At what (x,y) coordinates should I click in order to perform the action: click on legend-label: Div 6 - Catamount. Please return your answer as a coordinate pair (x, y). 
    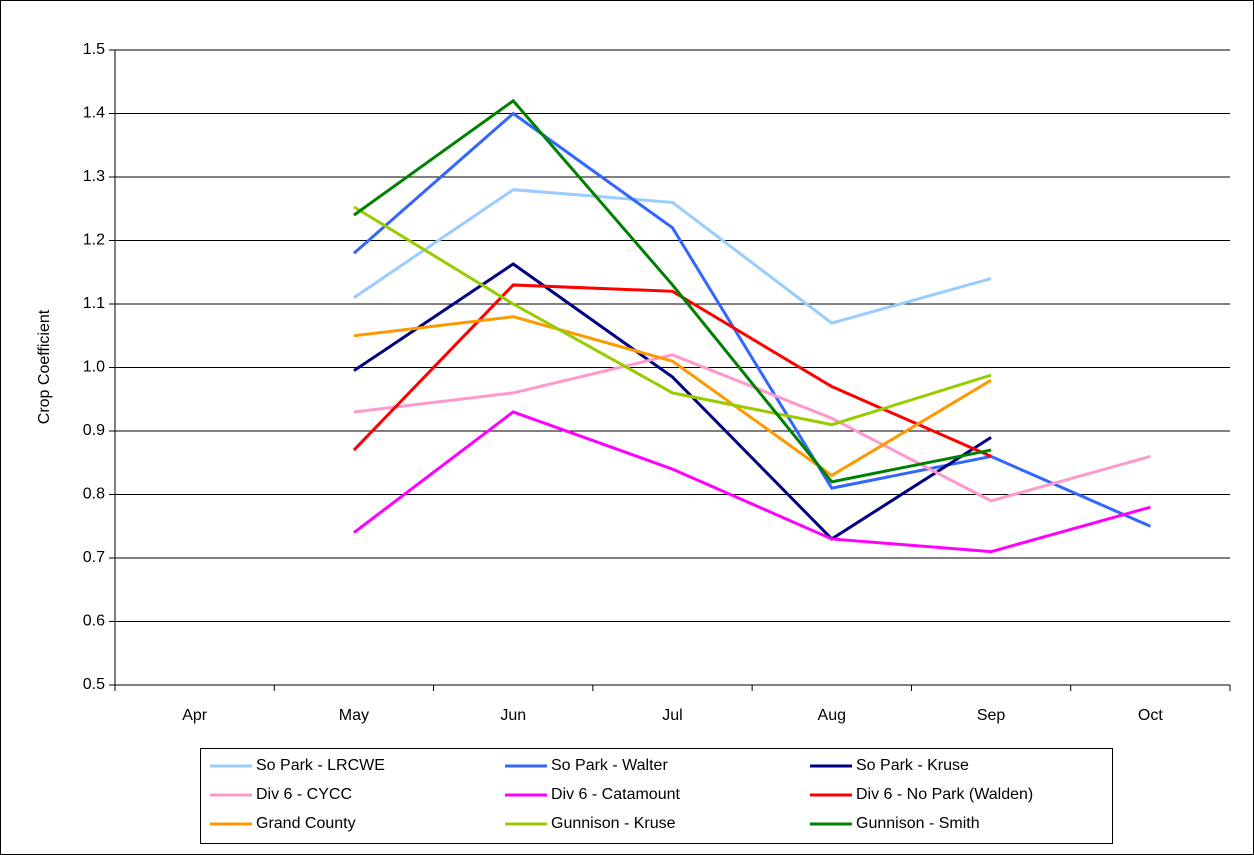
    Looking at the image, I should click on (615, 794).